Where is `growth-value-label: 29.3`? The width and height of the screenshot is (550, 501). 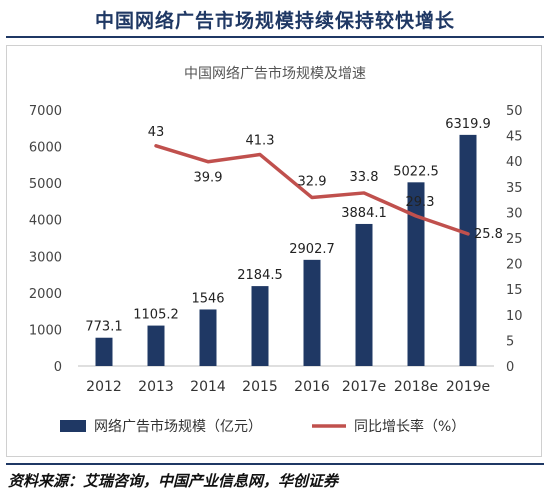
growth-value-label: 29.3 is located at coordinates (420, 202).